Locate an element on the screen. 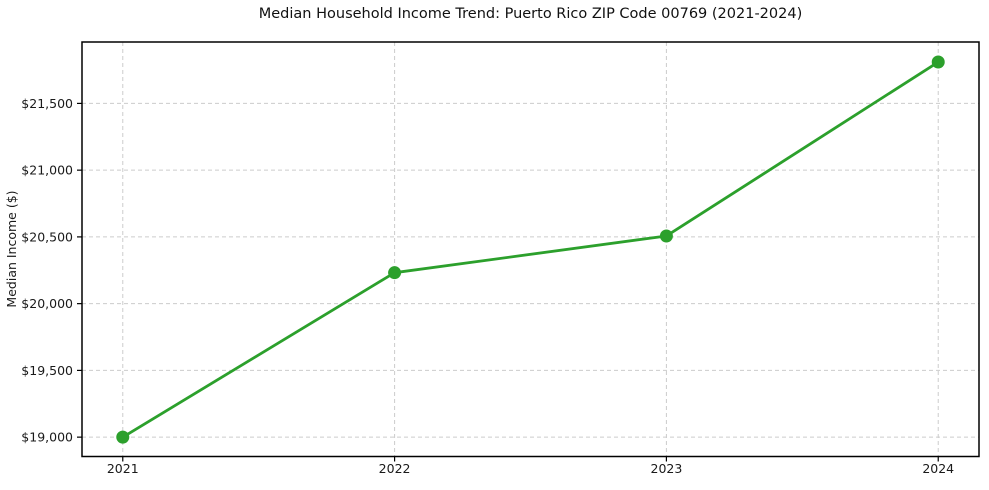  data-point-2021 is located at coordinates (123, 437).